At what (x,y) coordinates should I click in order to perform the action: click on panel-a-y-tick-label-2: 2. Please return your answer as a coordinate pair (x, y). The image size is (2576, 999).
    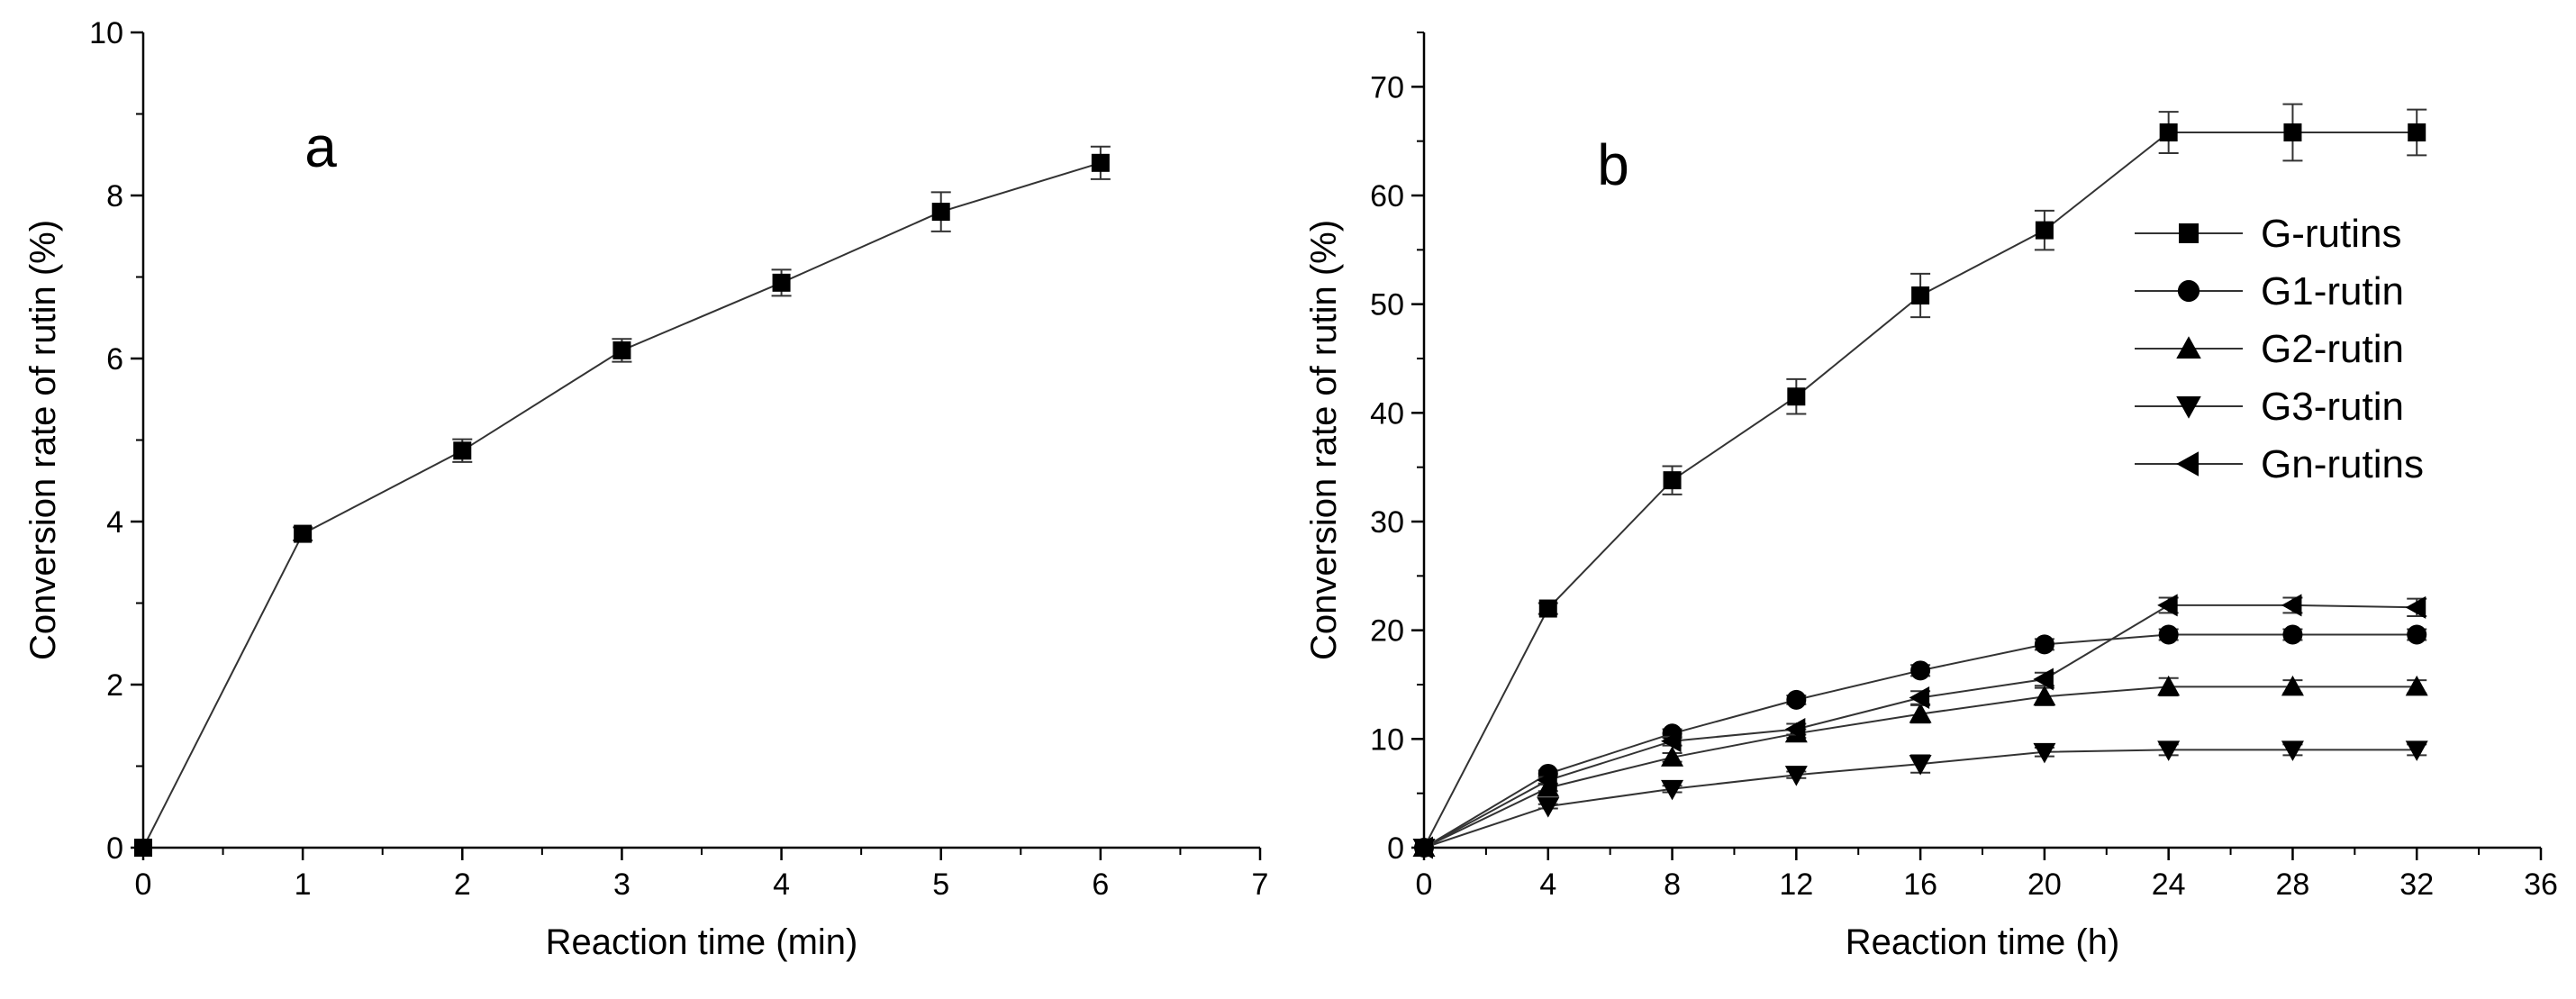
    Looking at the image, I should click on (114, 685).